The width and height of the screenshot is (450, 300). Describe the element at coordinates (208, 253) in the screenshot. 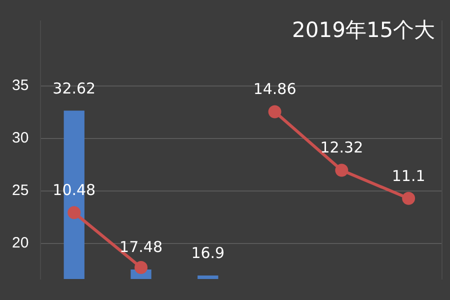

I see `data-label: 16.9` at that location.